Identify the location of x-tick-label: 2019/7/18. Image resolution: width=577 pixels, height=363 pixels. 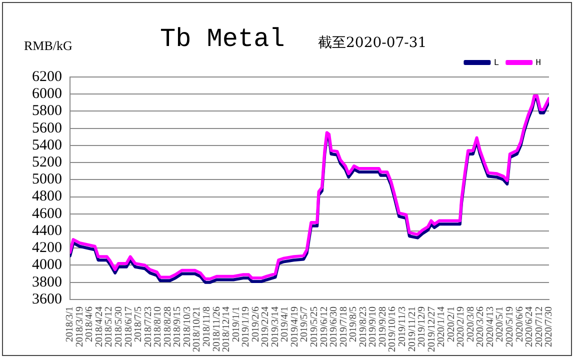
(344, 327).